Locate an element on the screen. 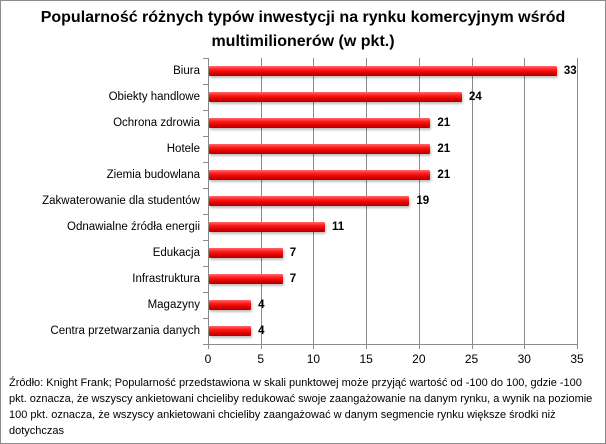 The height and width of the screenshot is (444, 606). category-label: Obiekty handlowe is located at coordinates (154, 97).